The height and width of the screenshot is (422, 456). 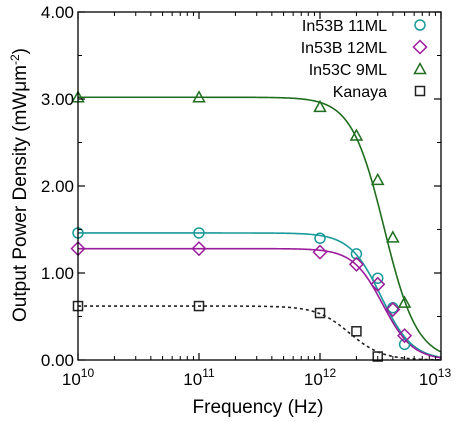 What do you see at coordinates (199, 377) in the screenshot?
I see `x-tick-label: 1011` at bounding box center [199, 377].